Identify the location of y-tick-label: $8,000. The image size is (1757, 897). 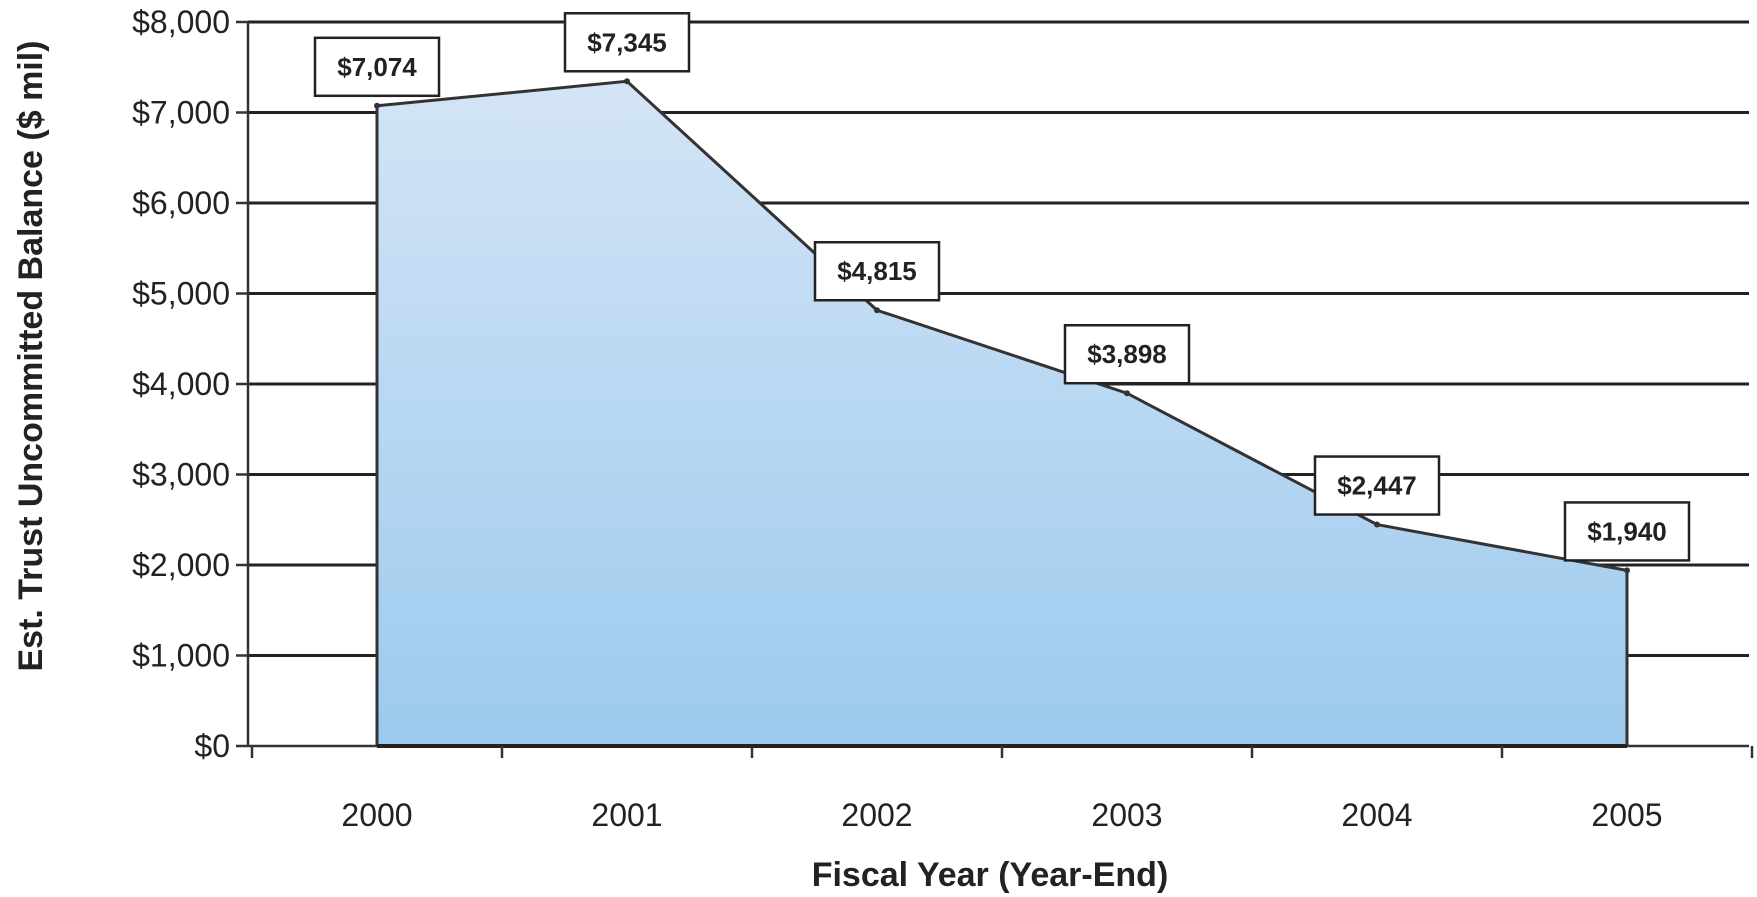
(181, 22).